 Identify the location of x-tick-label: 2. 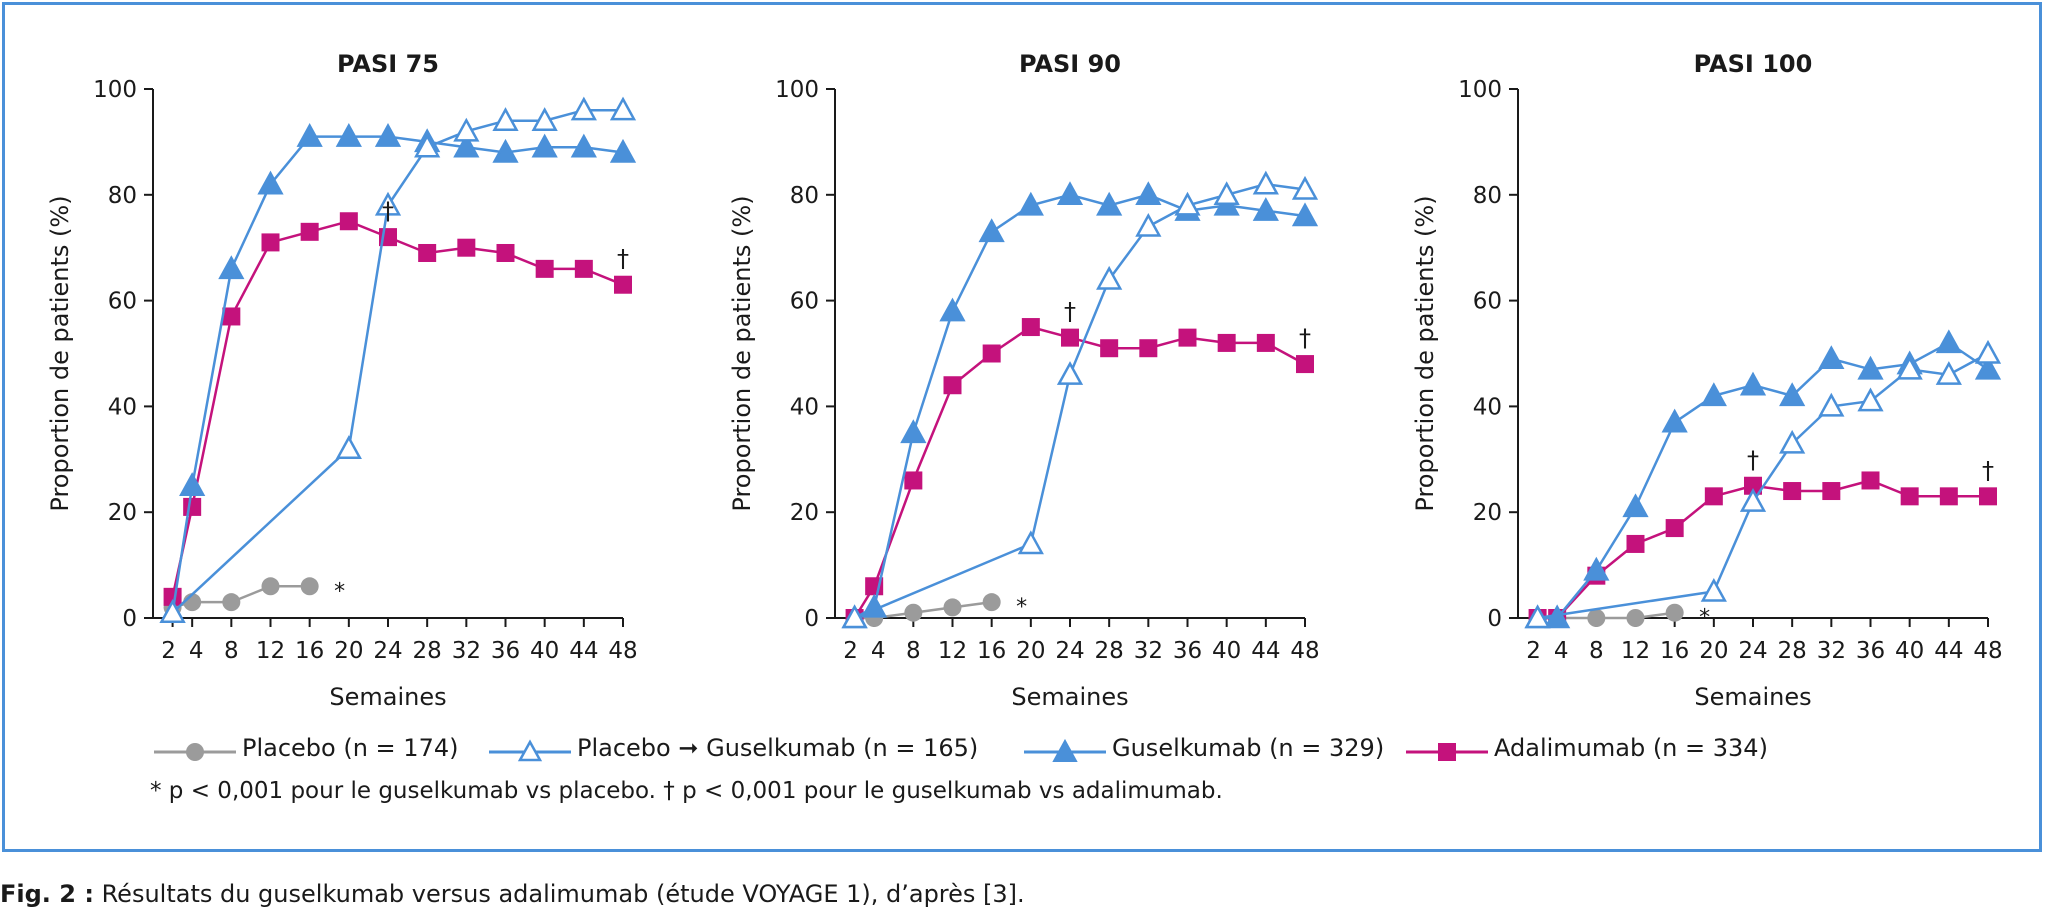
(168, 651).